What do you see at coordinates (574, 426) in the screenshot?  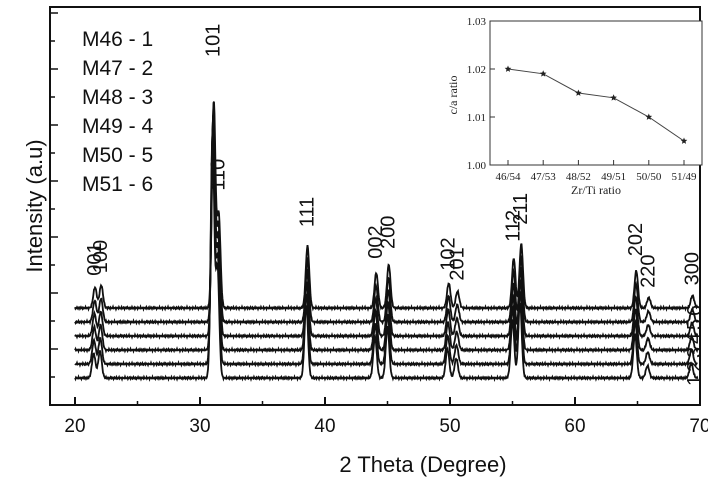 I see `x-tick-label: 60` at bounding box center [574, 426].